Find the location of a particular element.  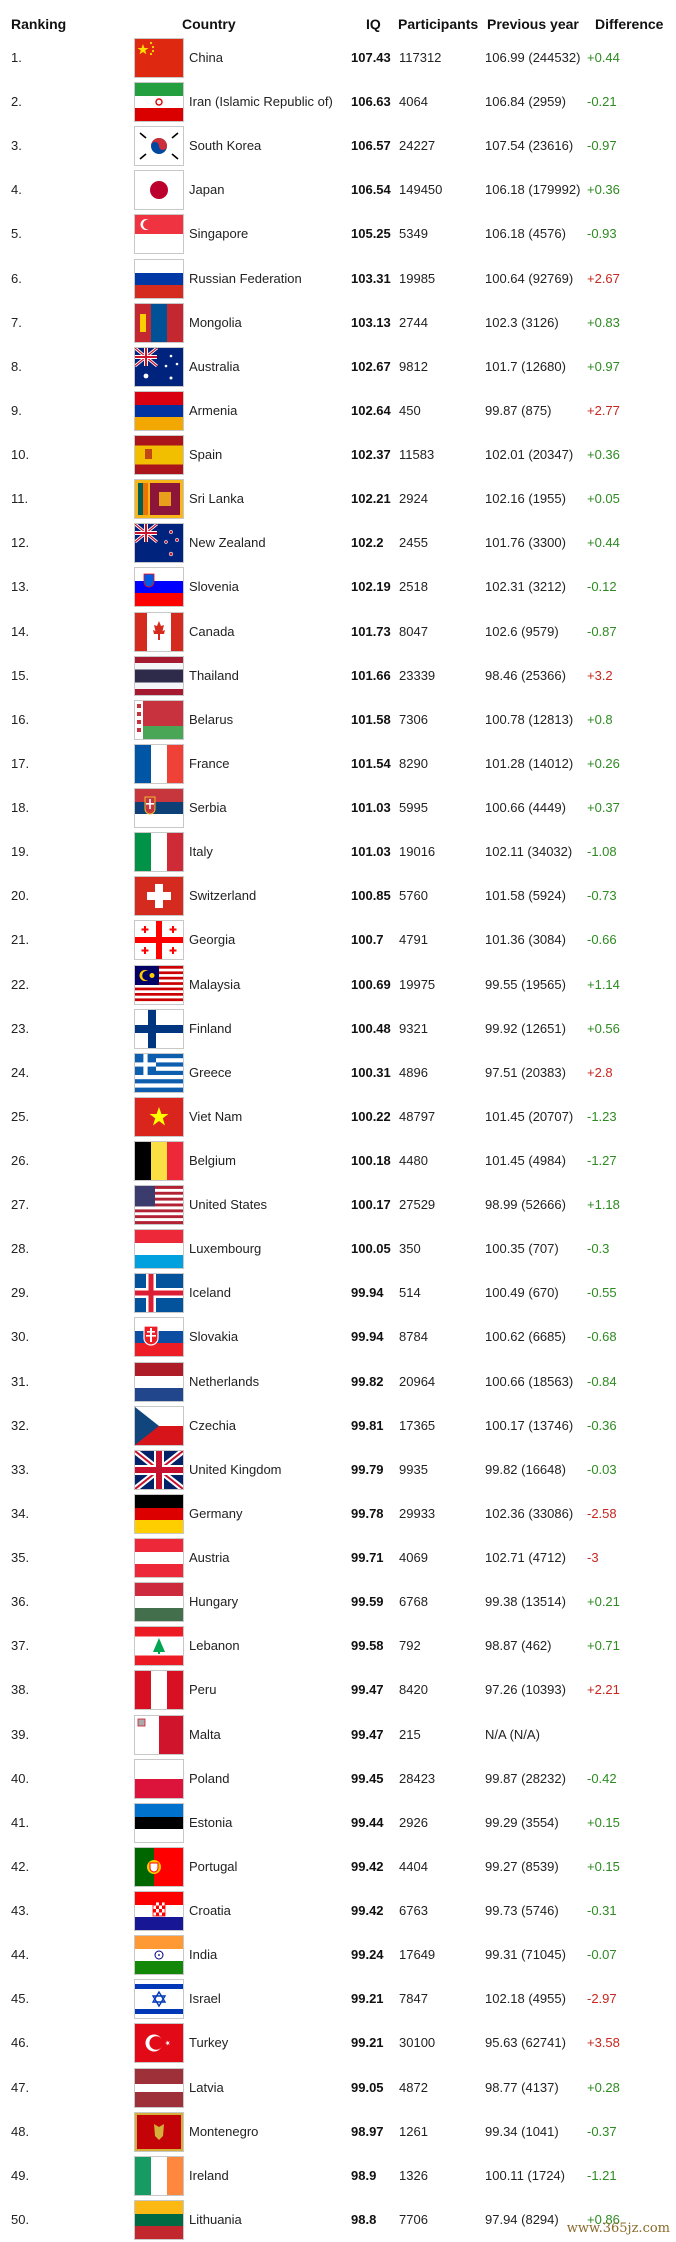

flag-pe-icon is located at coordinates (159, 1690).